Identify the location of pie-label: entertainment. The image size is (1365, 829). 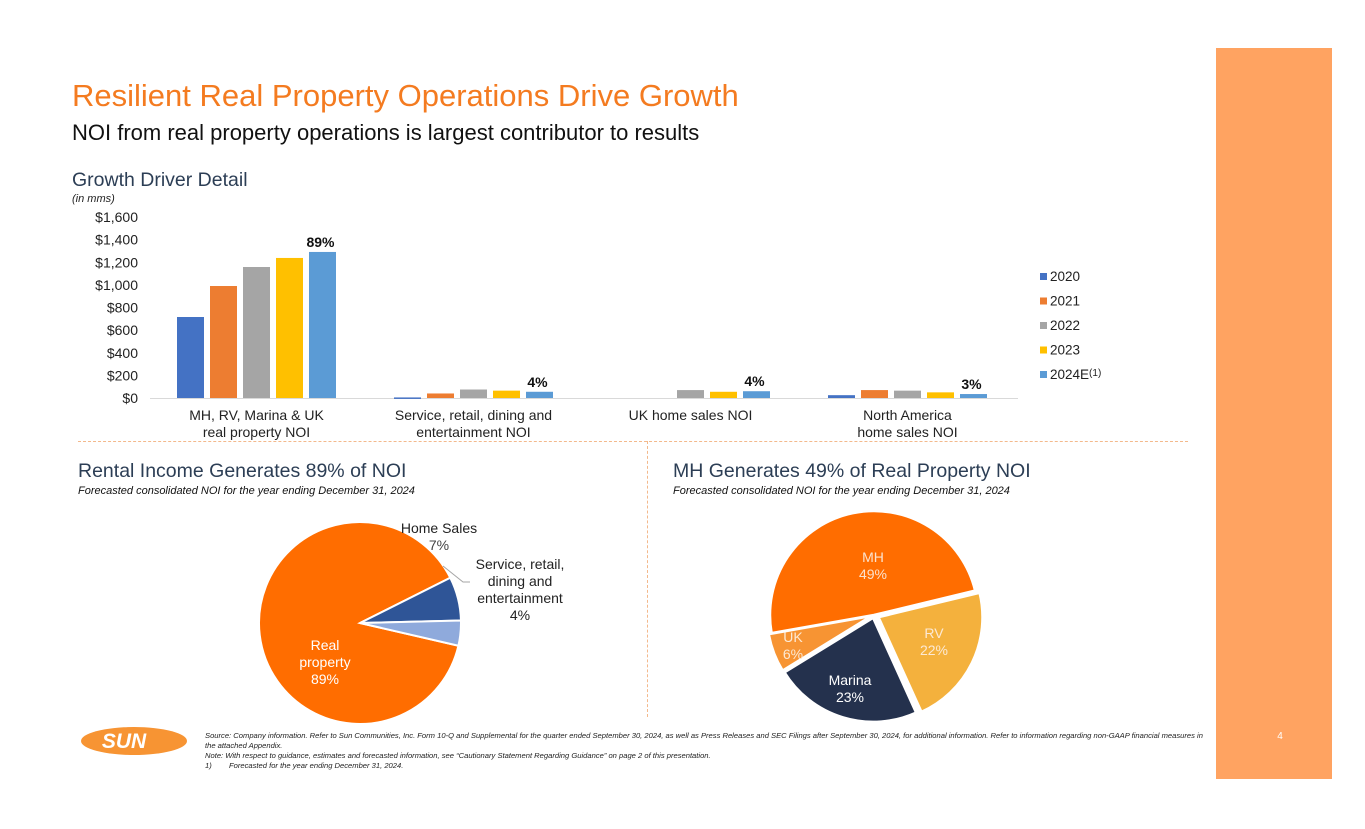
(520, 598).